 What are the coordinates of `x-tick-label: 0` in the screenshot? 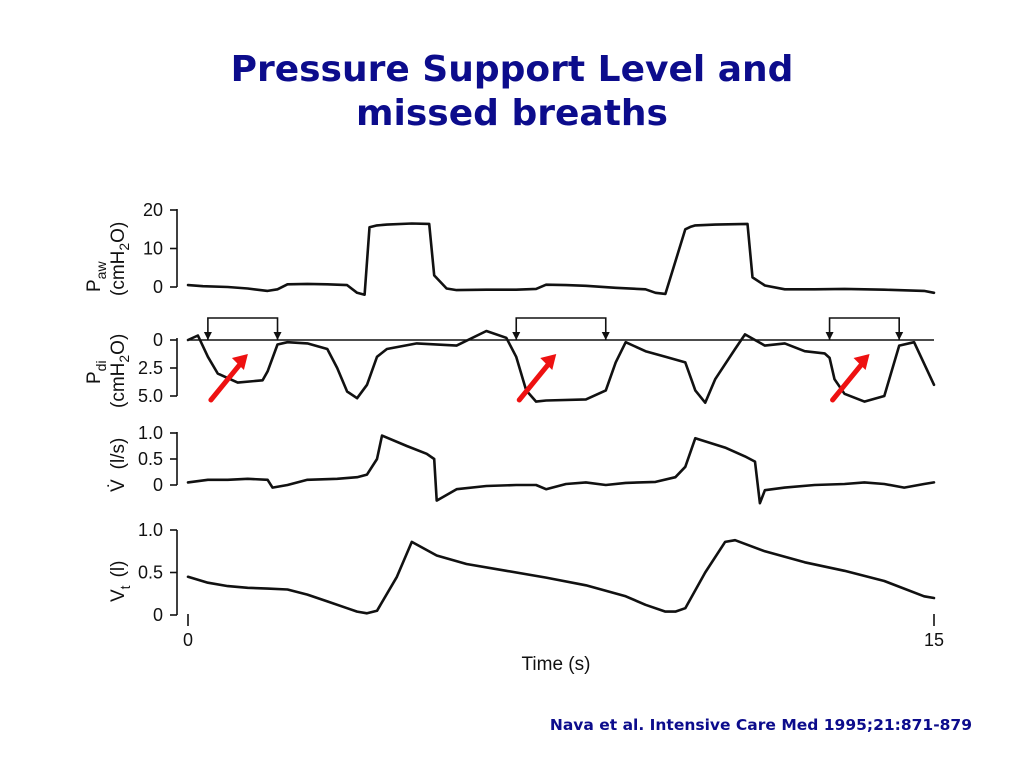 It's located at (188, 640).